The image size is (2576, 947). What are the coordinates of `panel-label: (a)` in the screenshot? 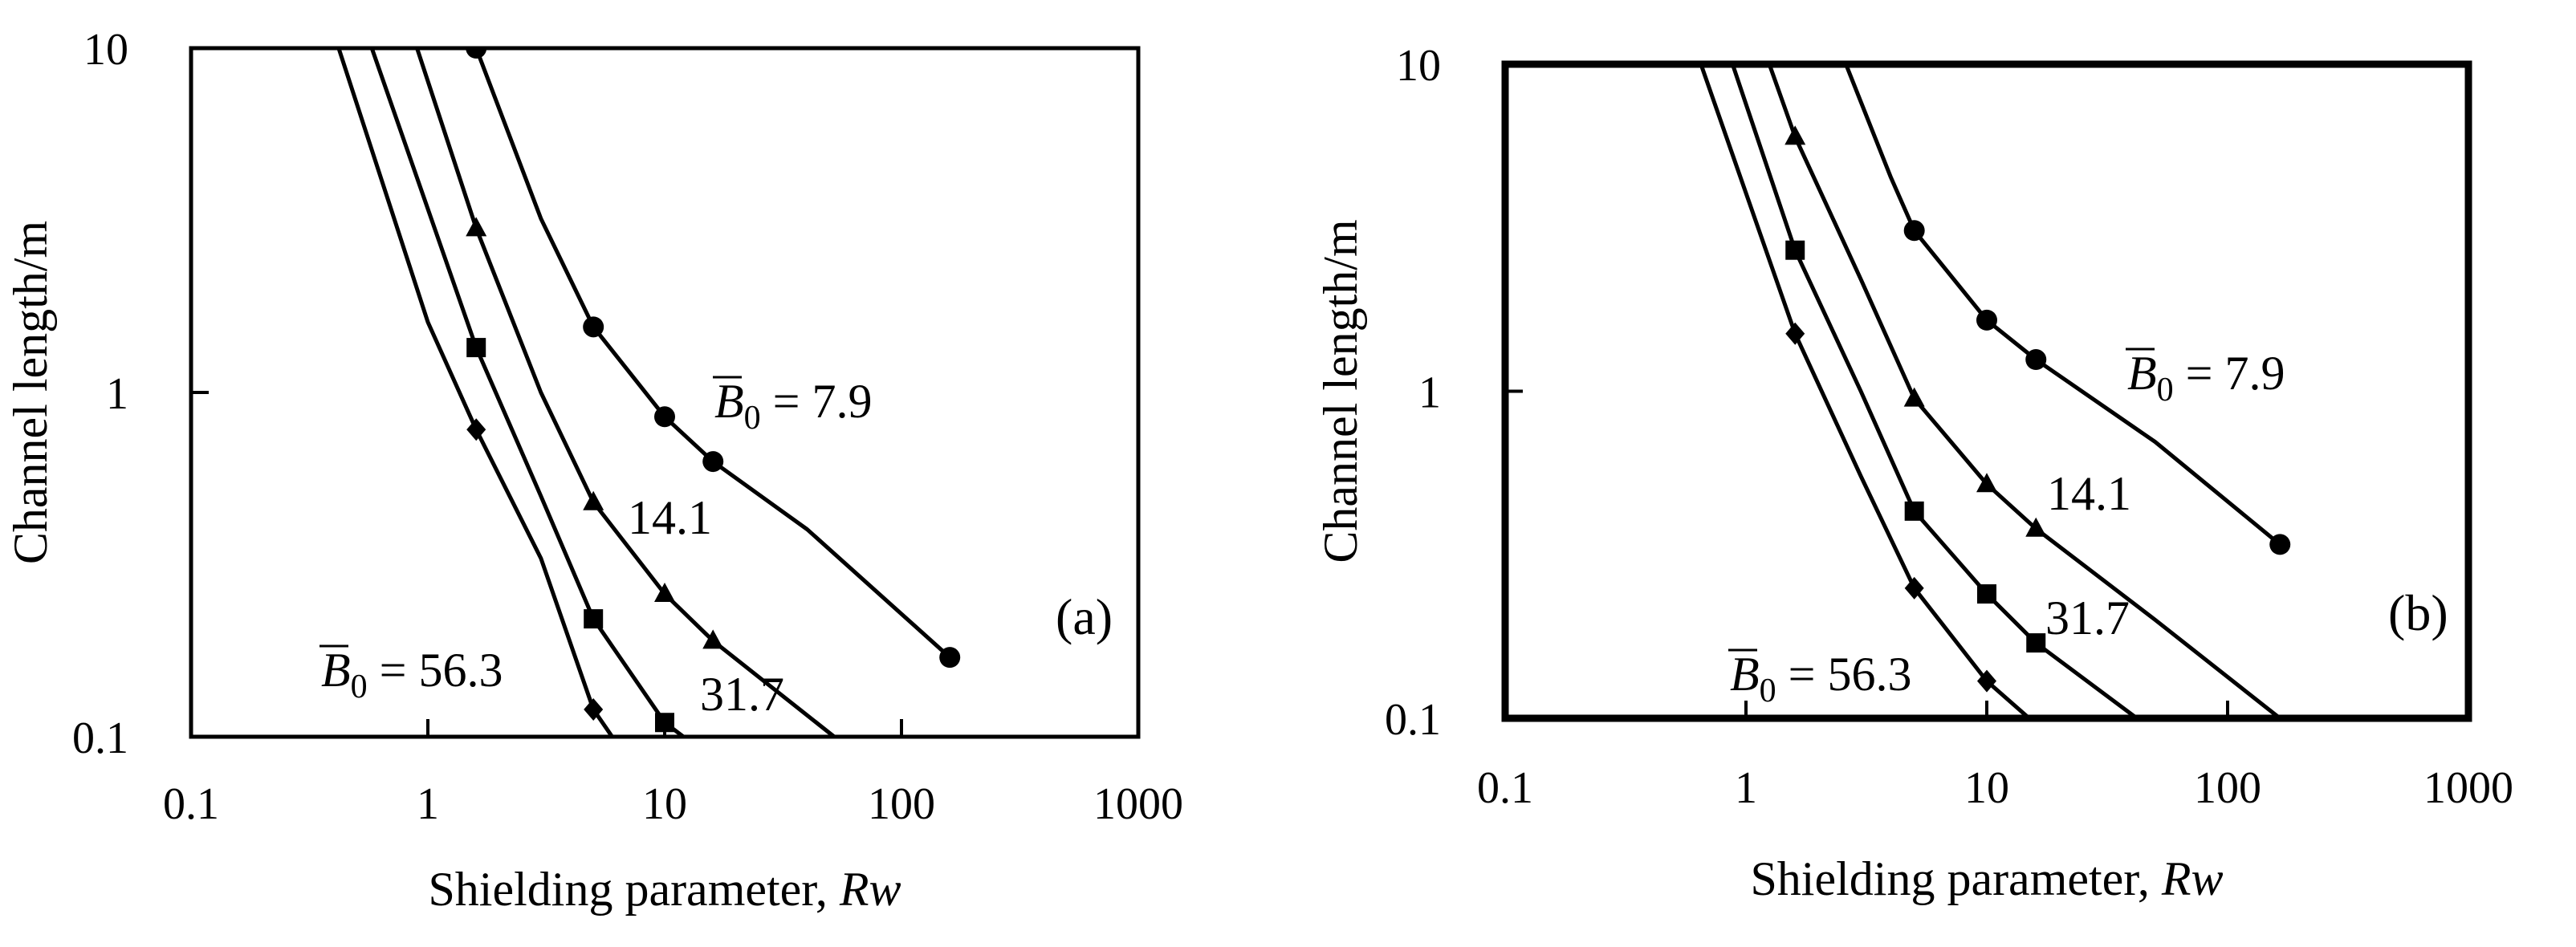 It's located at (1084, 616).